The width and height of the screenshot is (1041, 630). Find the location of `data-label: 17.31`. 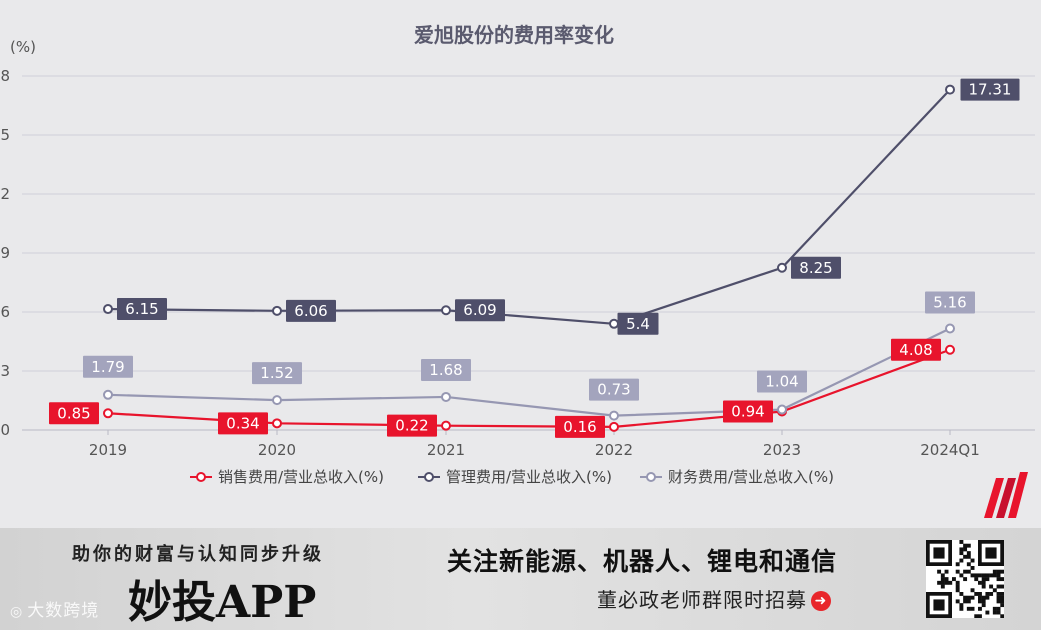

data-label: 17.31 is located at coordinates (990, 90).